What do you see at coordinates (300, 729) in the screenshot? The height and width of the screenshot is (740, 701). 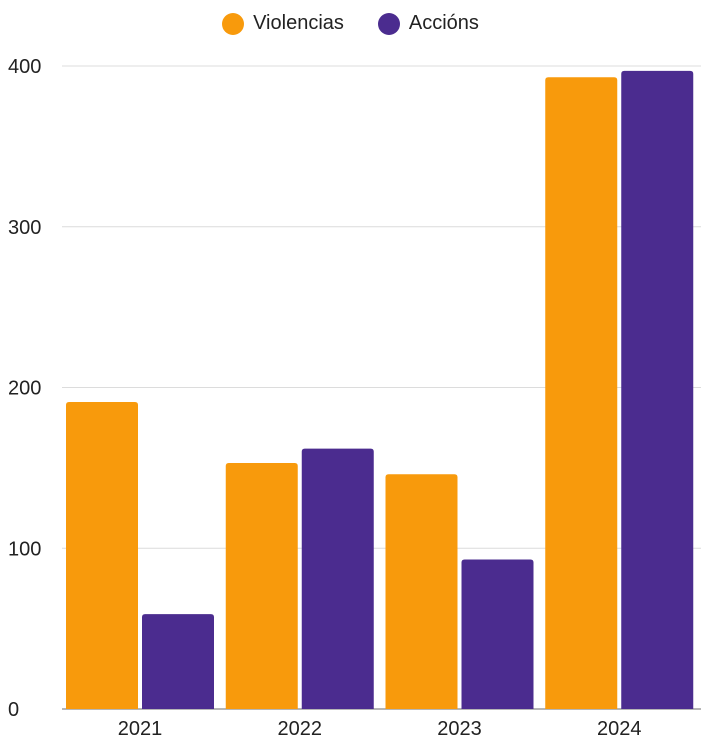 I see `x-tick-label: 2022` at bounding box center [300, 729].